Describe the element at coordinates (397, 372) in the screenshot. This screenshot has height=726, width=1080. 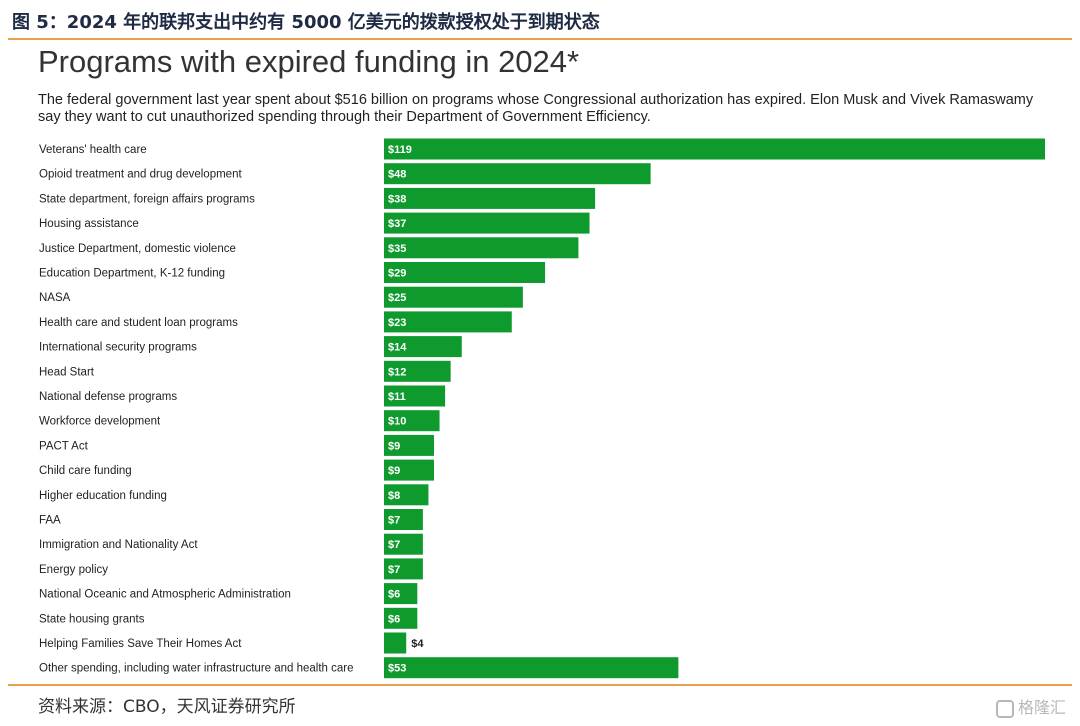
I see `value-label: $12` at that location.